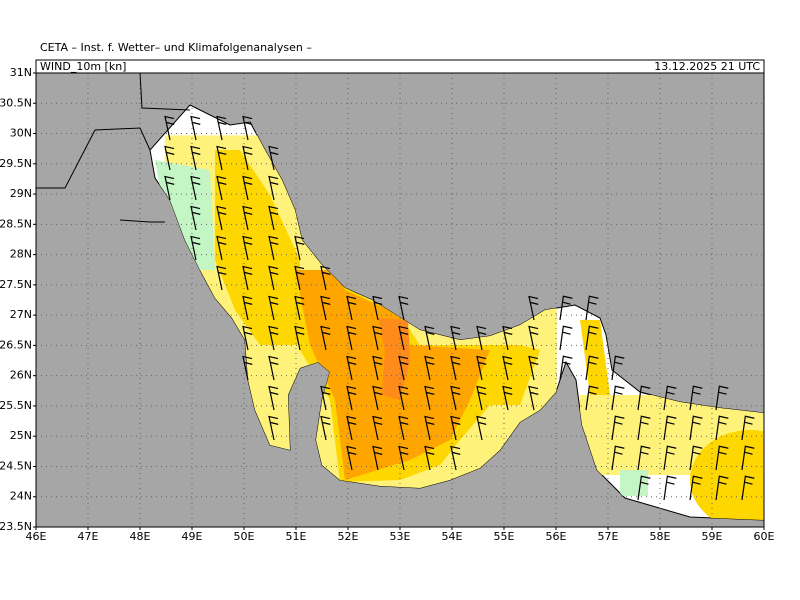  What do you see at coordinates (21, 314) in the screenshot?
I see `lat-label: 27N` at bounding box center [21, 314].